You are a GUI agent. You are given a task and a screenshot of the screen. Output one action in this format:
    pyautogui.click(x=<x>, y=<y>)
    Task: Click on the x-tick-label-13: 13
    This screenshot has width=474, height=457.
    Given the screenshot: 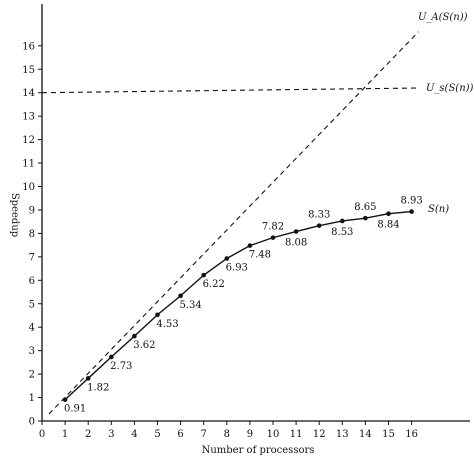 What is the action you would take?
    pyautogui.click(x=342, y=434)
    